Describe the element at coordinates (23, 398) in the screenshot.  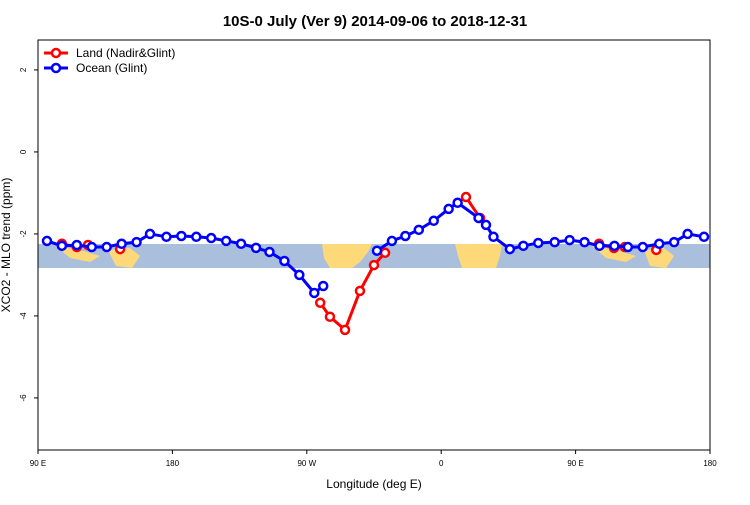
I see `y-tick-label: -6` at that location.